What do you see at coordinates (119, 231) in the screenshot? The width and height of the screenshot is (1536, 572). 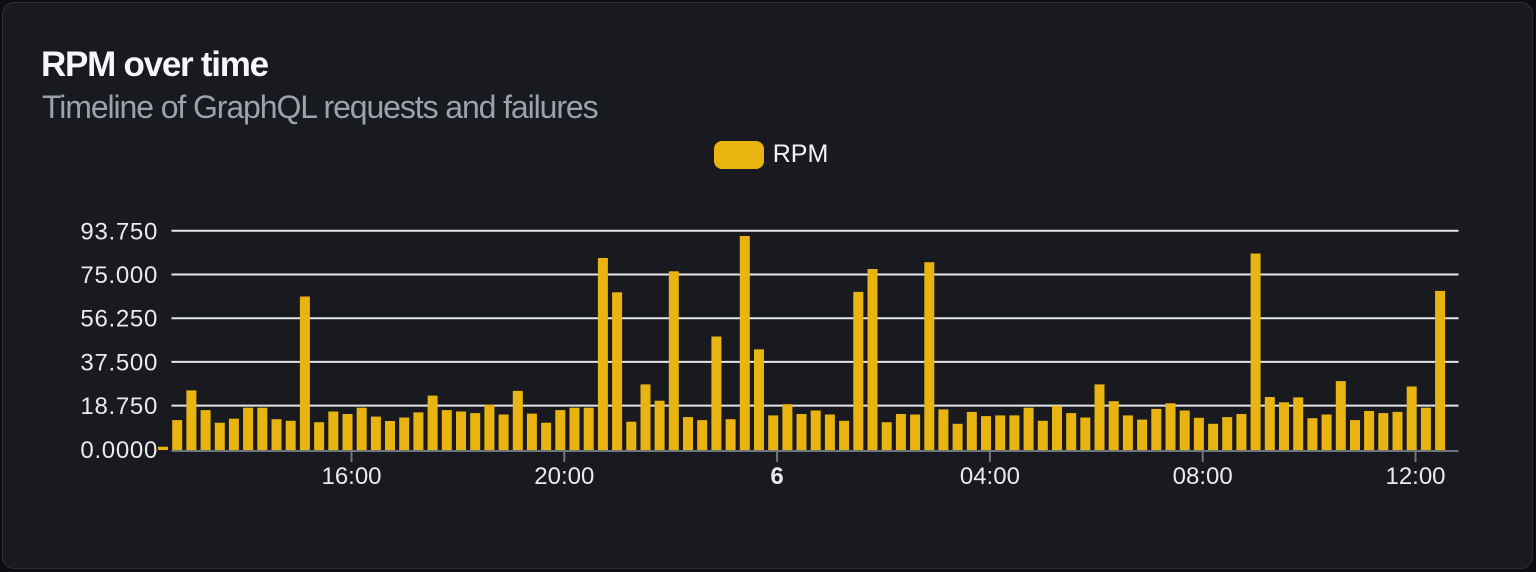 I see `svg-text: 93.750` at bounding box center [119, 231].